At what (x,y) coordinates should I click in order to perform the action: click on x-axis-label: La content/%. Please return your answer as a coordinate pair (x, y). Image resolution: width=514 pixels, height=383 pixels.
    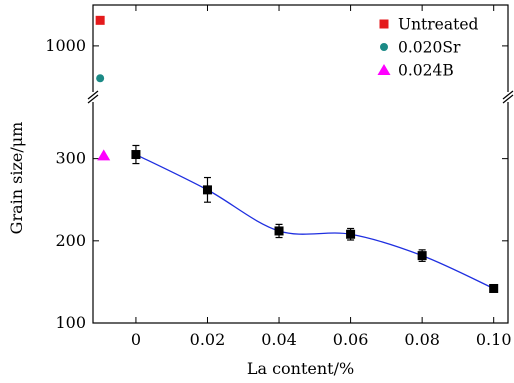
    Looking at the image, I should click on (300, 368).